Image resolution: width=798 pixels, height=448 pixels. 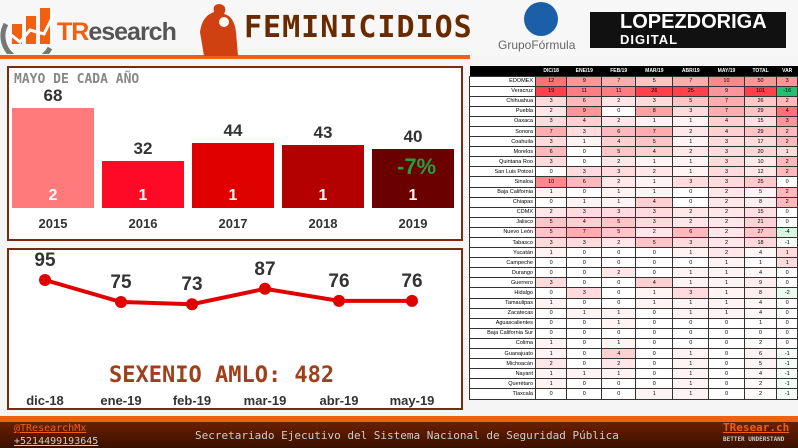 What do you see at coordinates (633, 303) in the screenshot?
I see `table-row: Tamaulipas 1 0 0 1 1 1 4 0` at bounding box center [633, 303].